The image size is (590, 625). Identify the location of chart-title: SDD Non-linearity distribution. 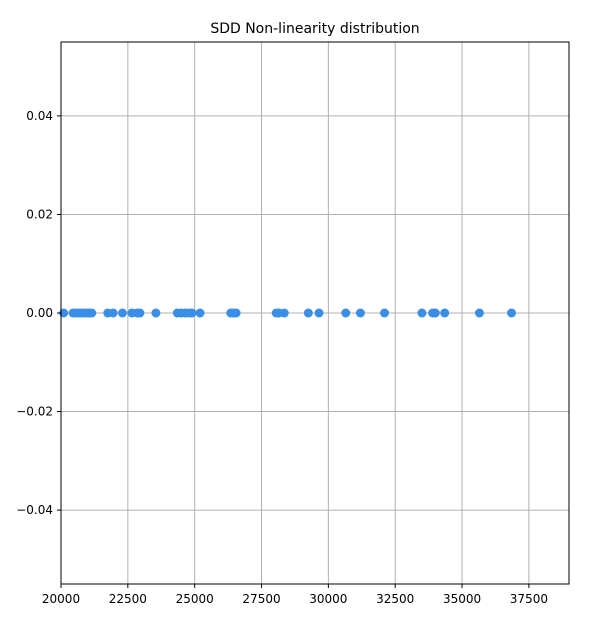
(314, 29).